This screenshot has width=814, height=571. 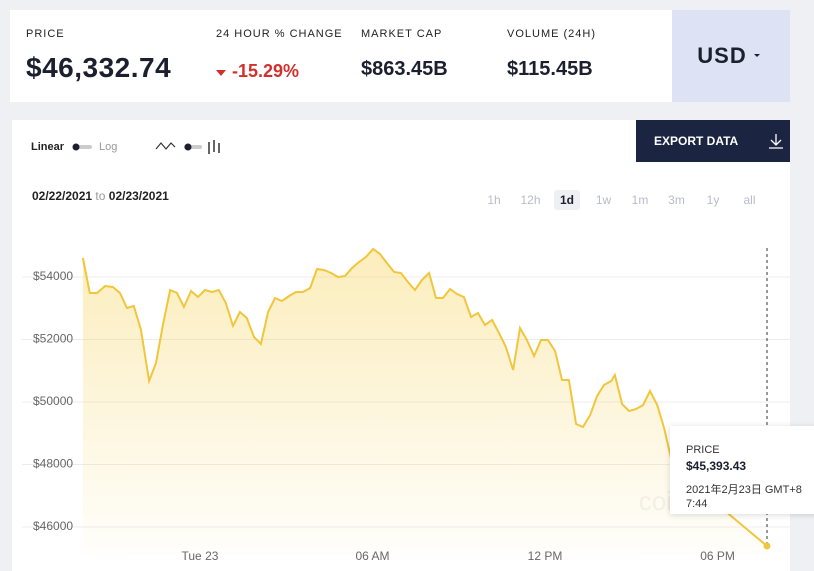 I want to click on scale-log: Log, so click(x=108, y=147).